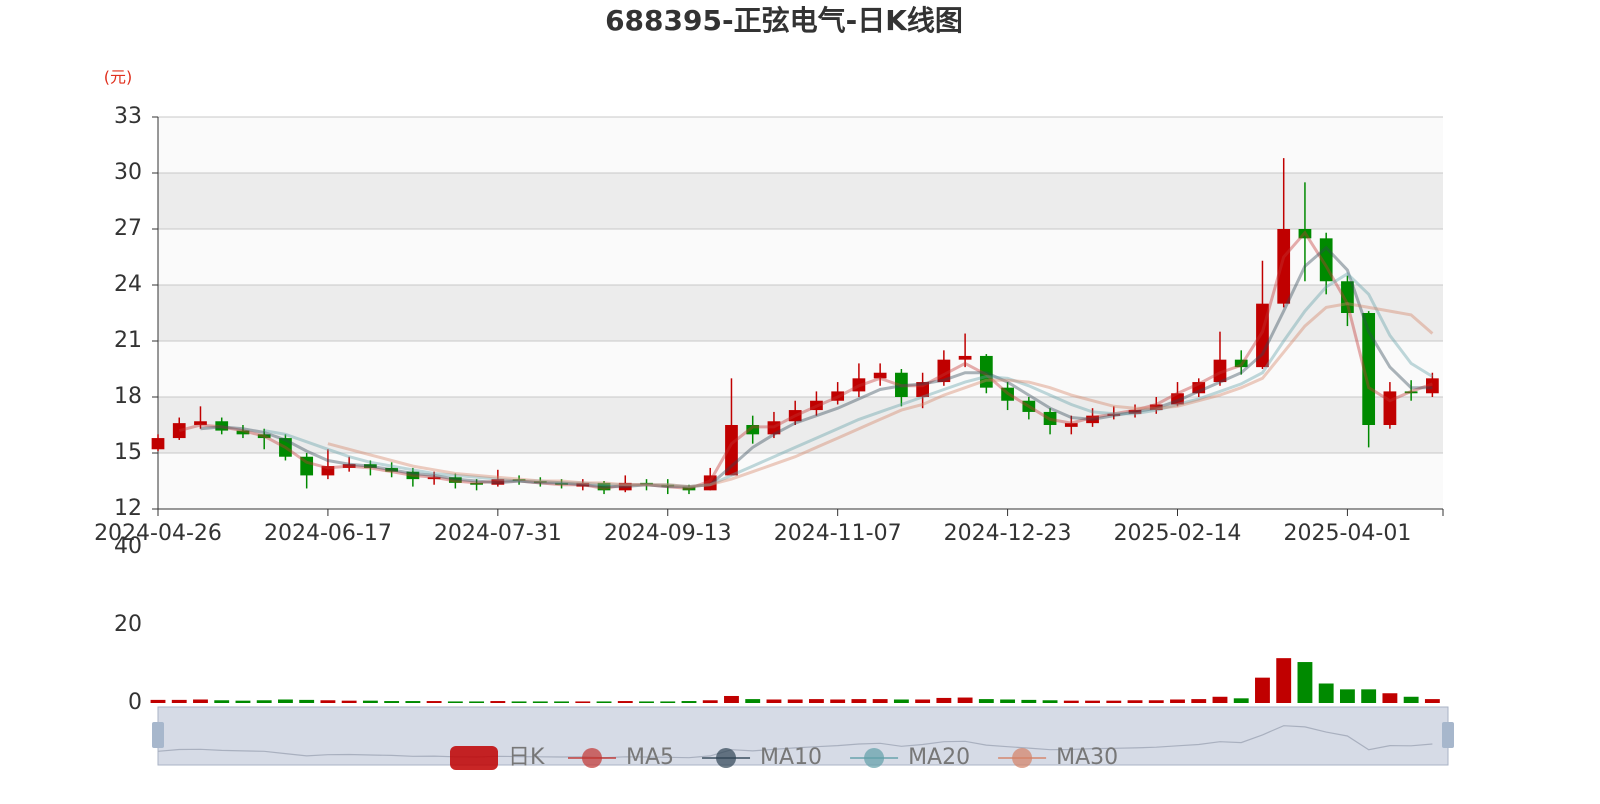  I want to click on legend-label: 日K, so click(526, 757).